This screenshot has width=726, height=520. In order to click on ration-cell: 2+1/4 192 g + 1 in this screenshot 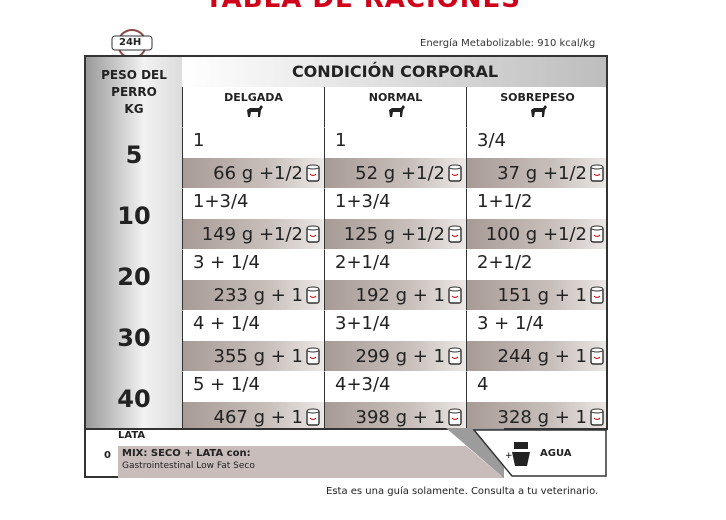, I will do `click(395, 279)`.